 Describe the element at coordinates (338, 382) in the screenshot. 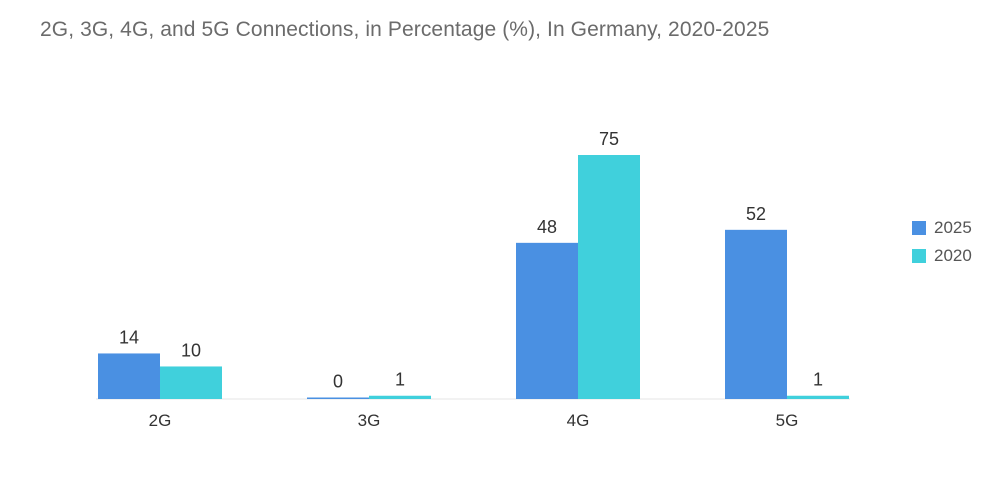

I see `bar-value-label-3G-2025: 0` at that location.